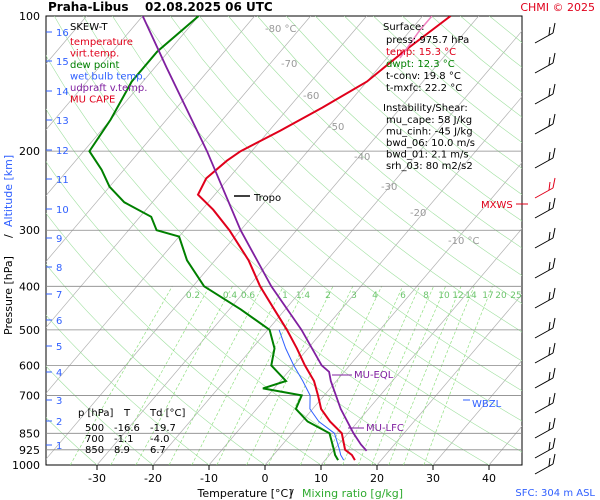 The image size is (600, 500). What do you see at coordinates (94, 428) in the screenshot?
I see `table-cell: 500` at bounding box center [94, 428].